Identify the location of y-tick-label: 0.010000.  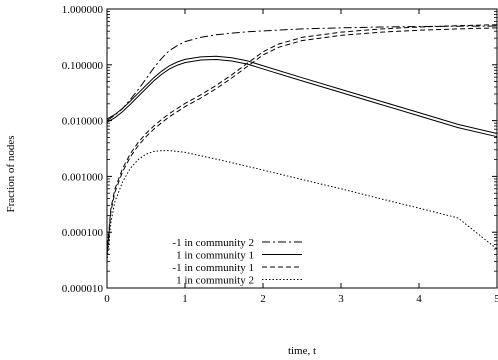
(83, 122).